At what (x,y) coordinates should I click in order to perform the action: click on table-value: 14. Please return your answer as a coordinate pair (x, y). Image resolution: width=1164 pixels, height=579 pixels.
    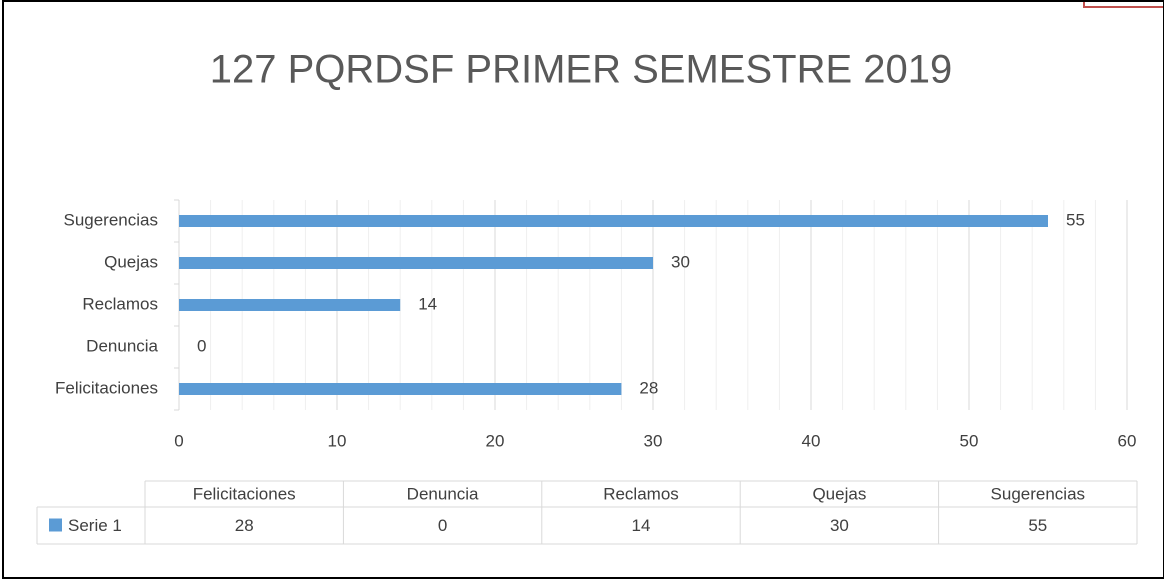
    Looking at the image, I should click on (641, 525).